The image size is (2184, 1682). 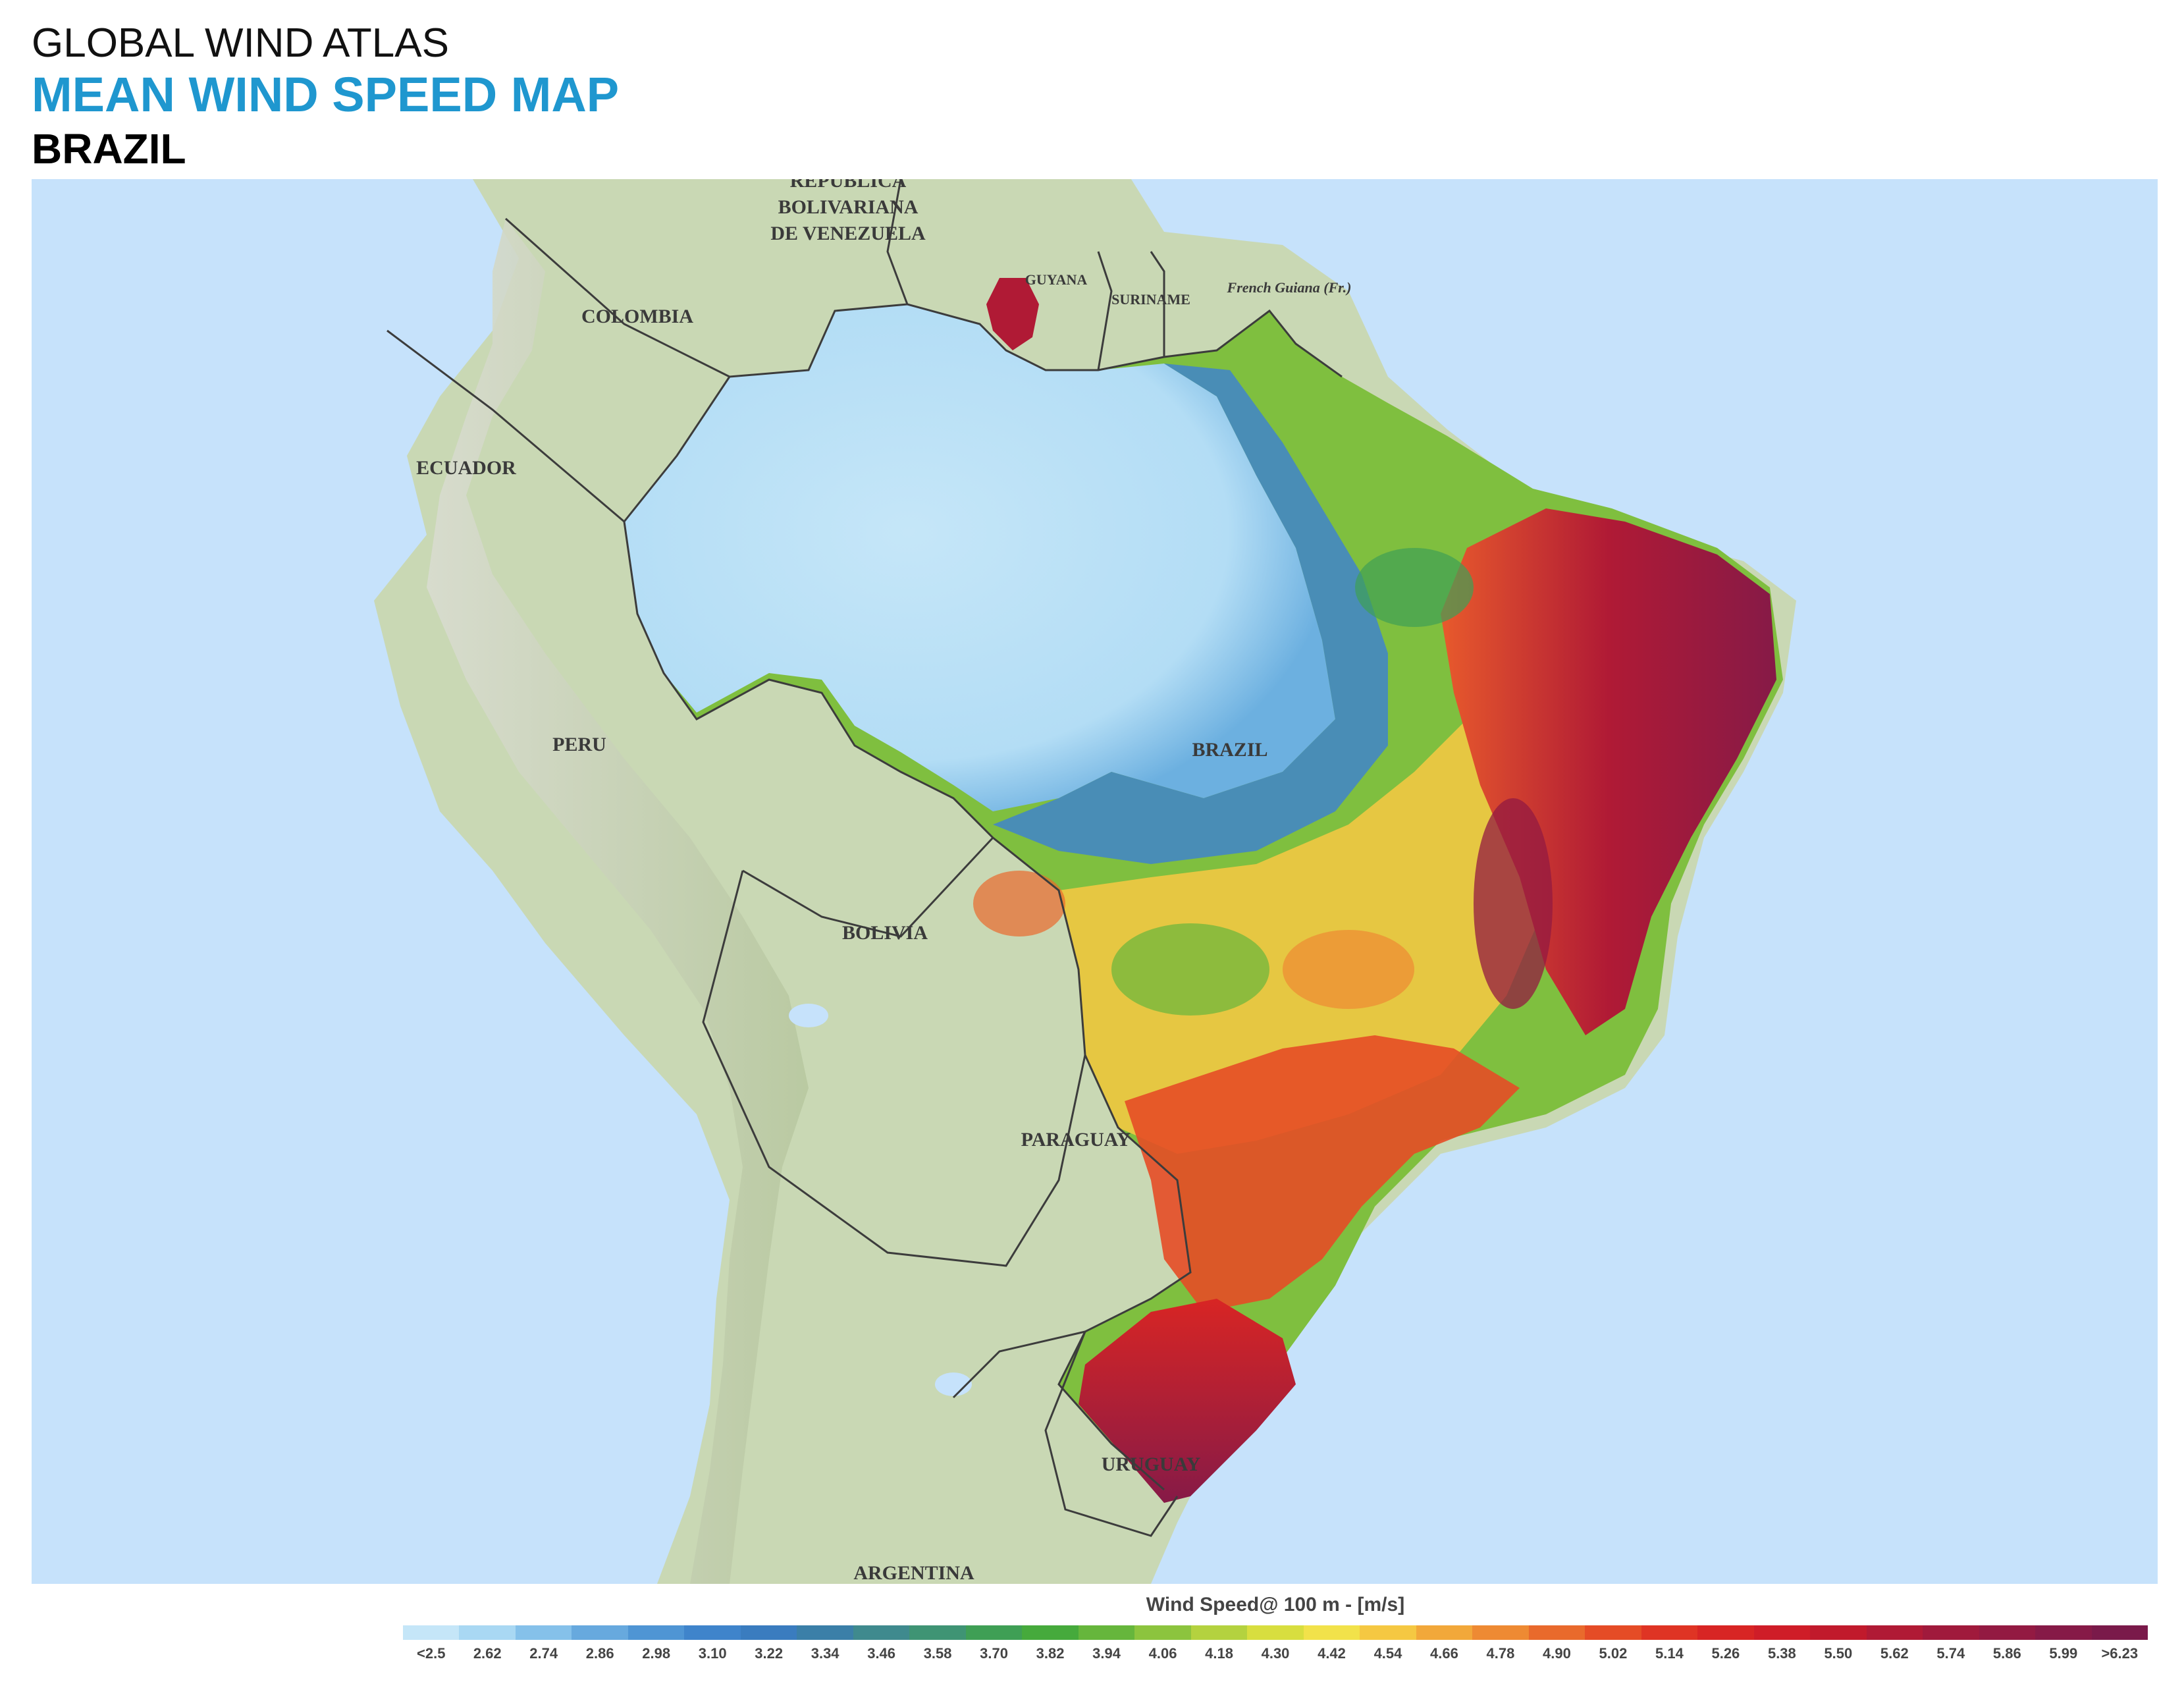 I want to click on legend-label: 3.34, so click(x=825, y=1653).